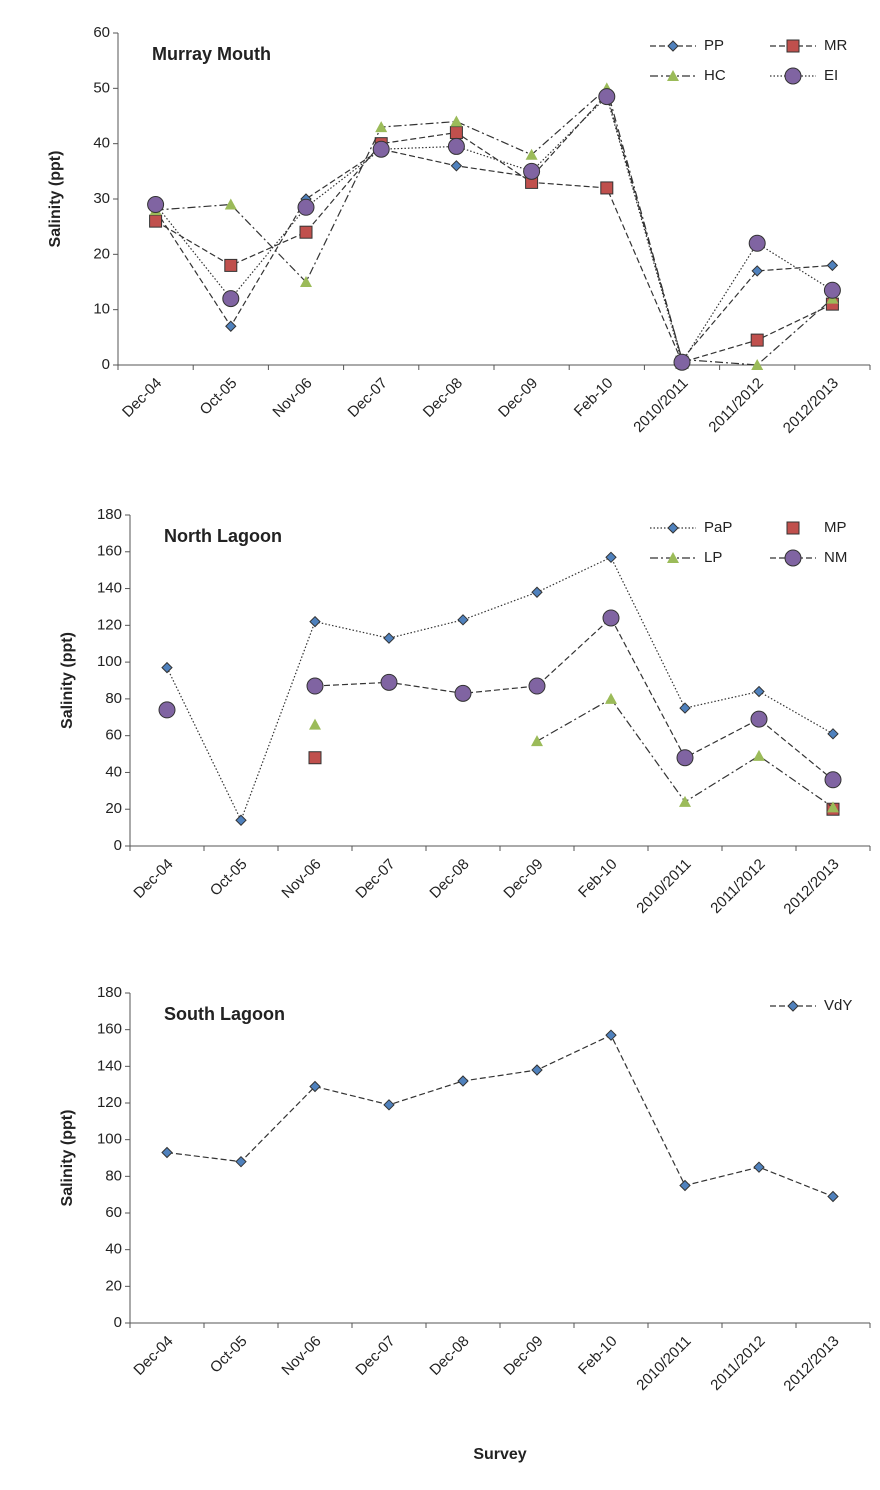 The height and width of the screenshot is (1490, 880). I want to click on legend-label: PaP, so click(718, 527).